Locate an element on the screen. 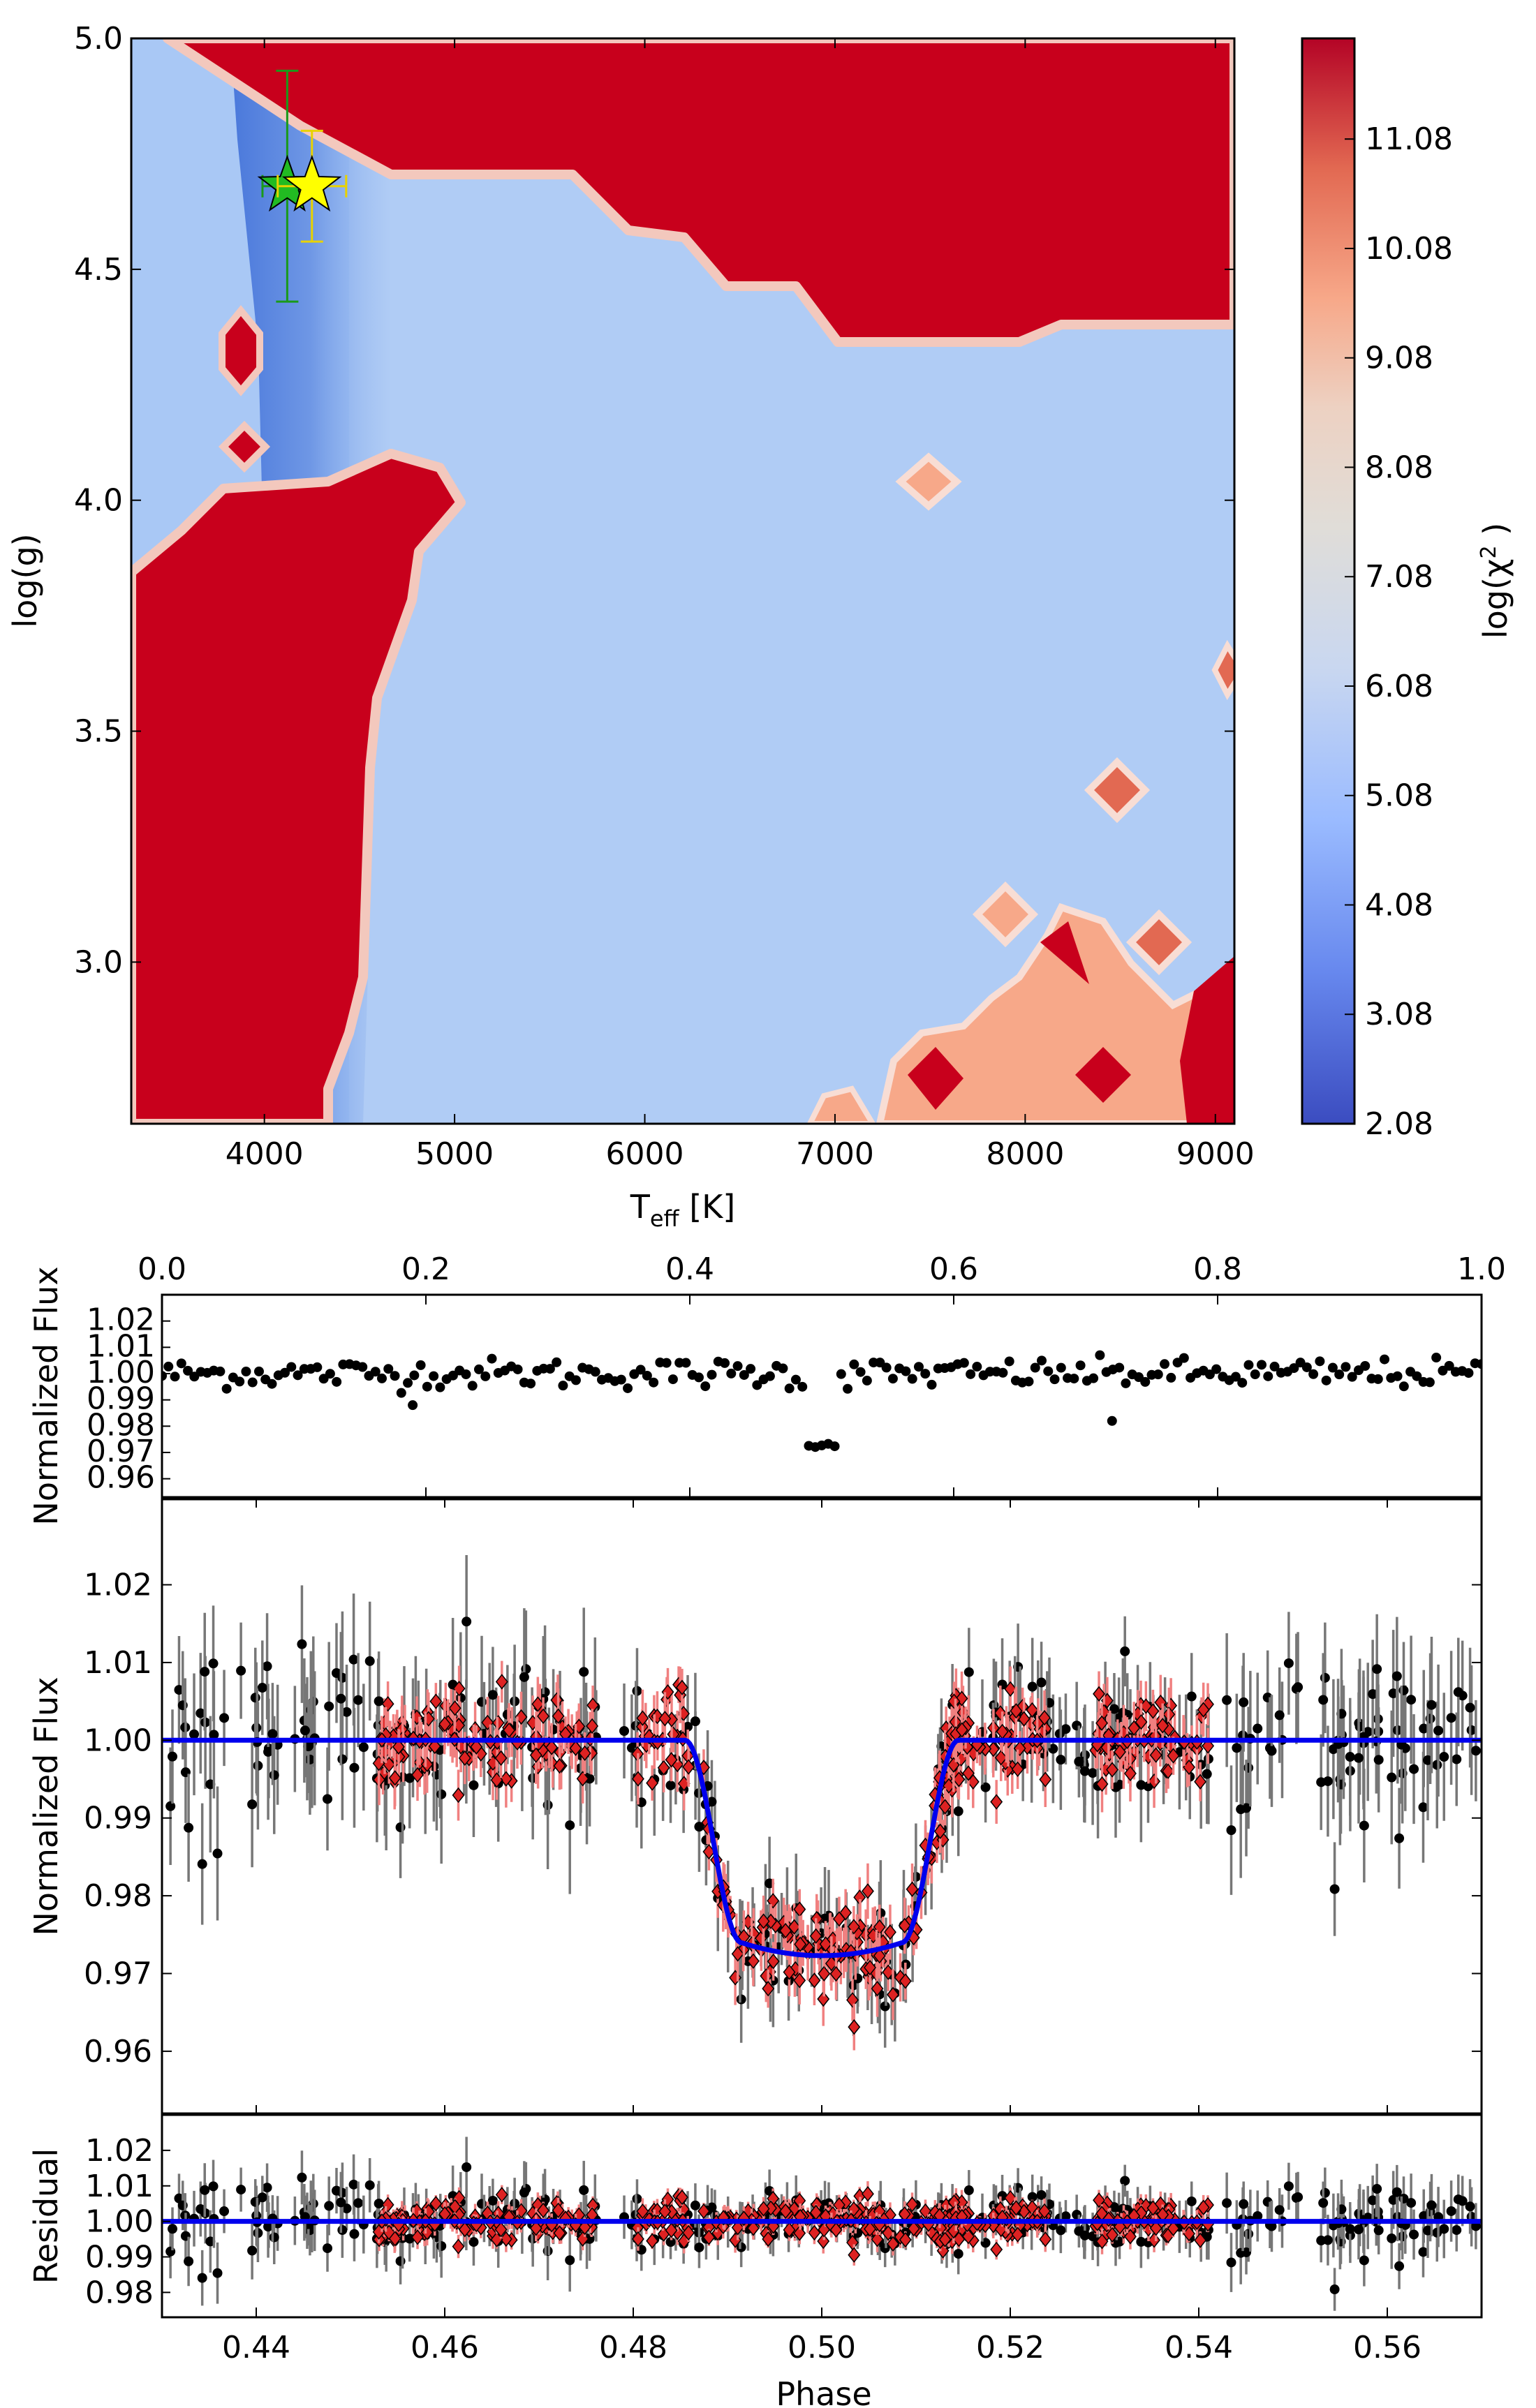 Image resolution: width=1536 pixels, height=2408 pixels. x-tick-label: 8000 is located at coordinates (1025, 1154).